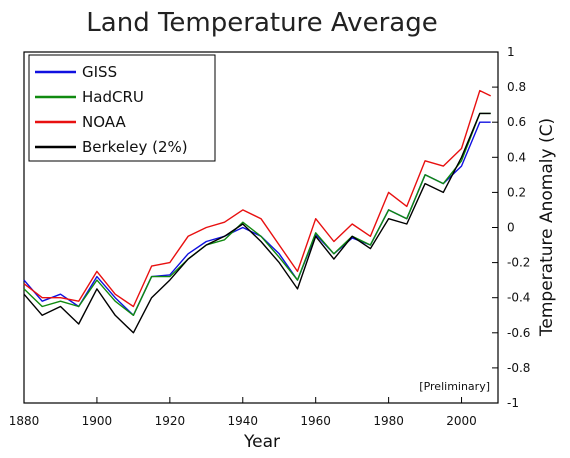  What do you see at coordinates (516, 192) in the screenshot?
I see `y-tick-label: 0.2` at bounding box center [516, 192].